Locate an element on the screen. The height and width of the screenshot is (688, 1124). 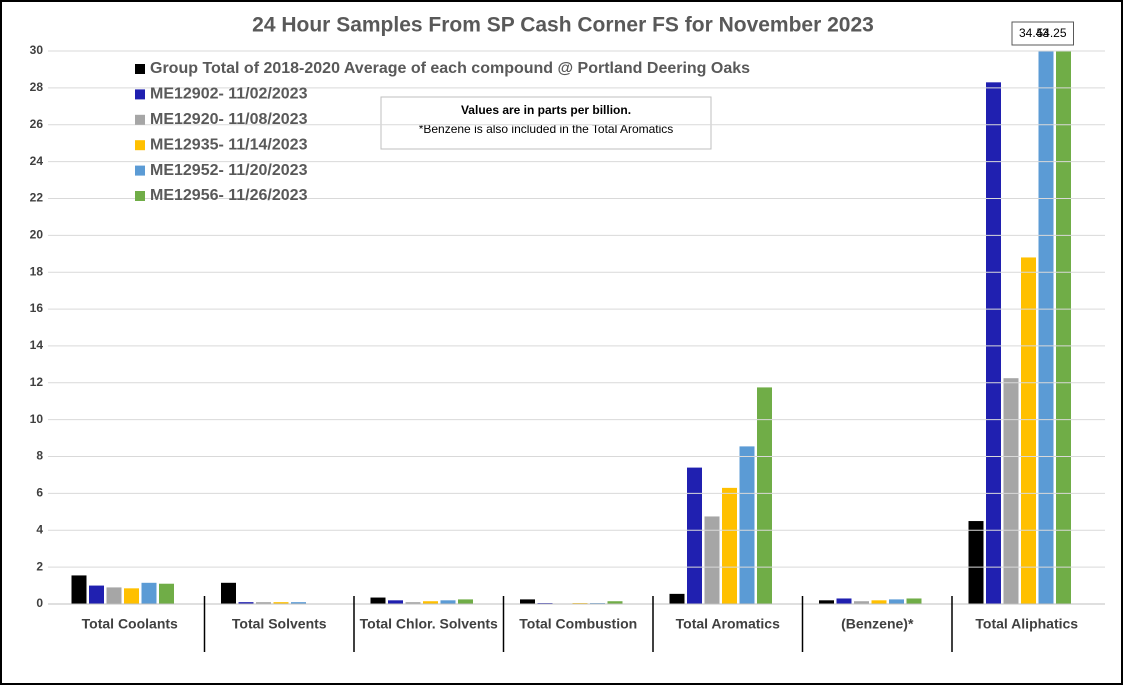
y-tick-label: 12 is located at coordinates (37, 382).